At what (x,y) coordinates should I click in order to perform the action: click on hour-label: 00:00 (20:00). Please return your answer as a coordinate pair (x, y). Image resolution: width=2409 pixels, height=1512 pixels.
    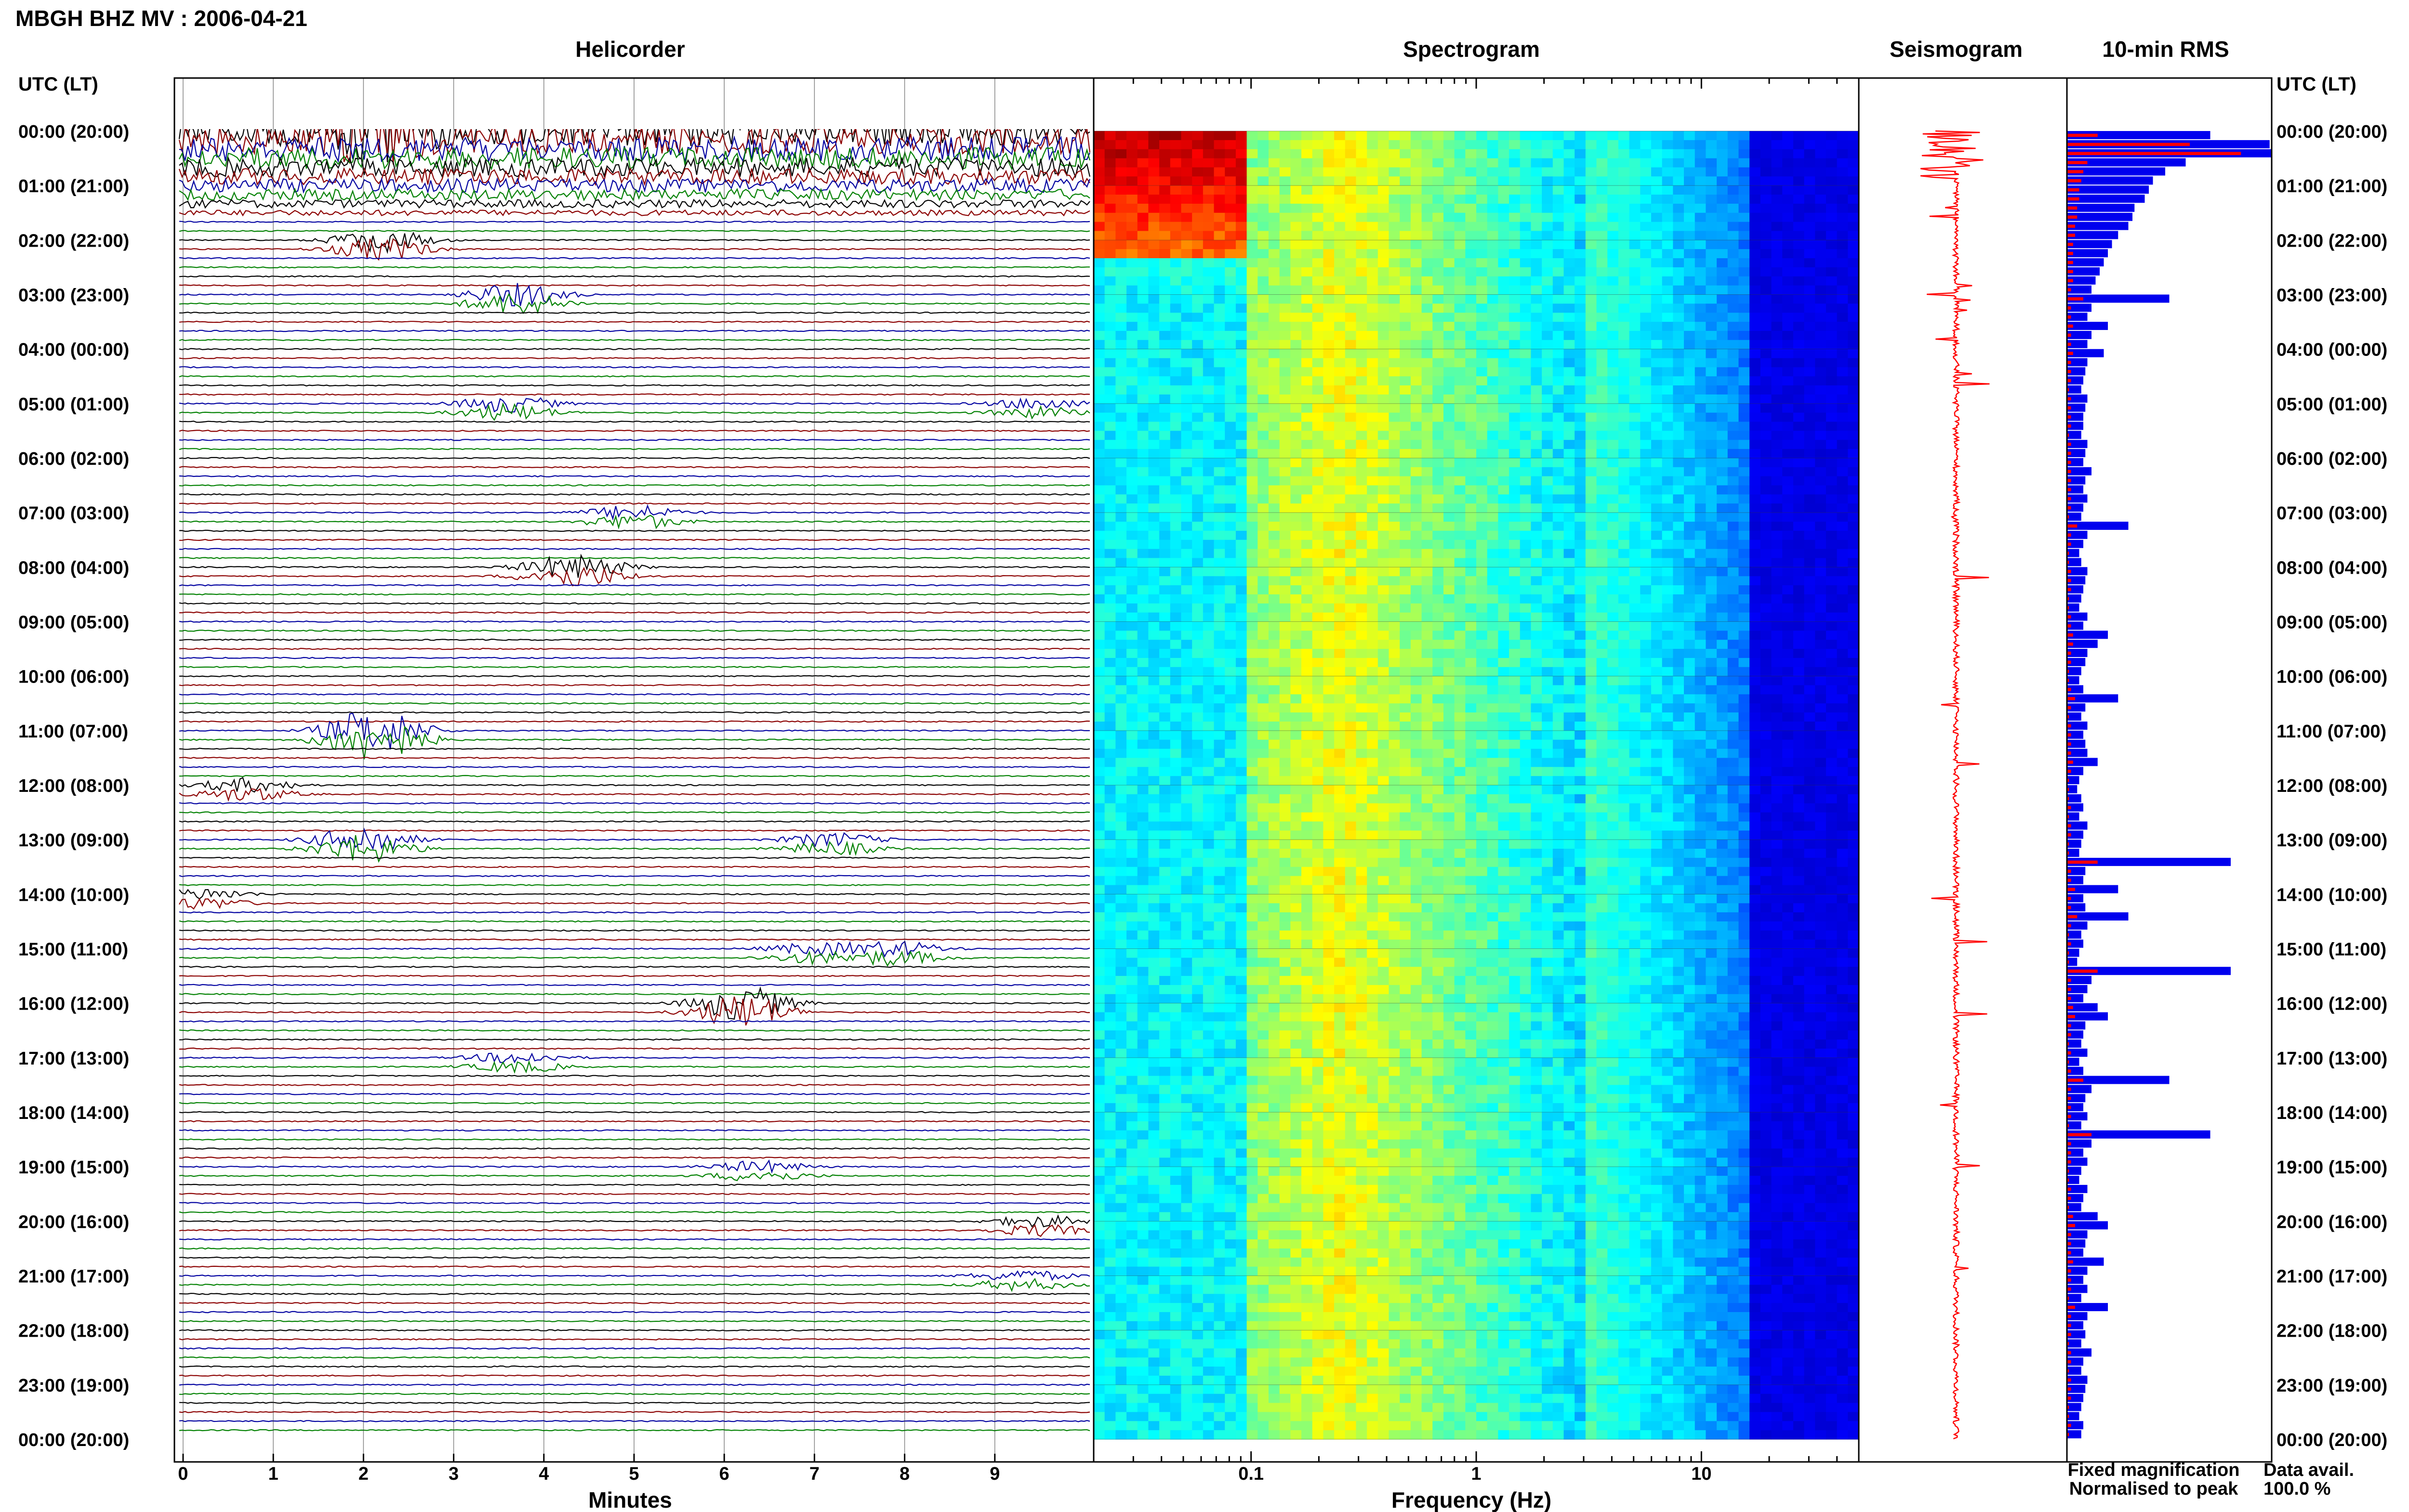
    Looking at the image, I should click on (2332, 1440).